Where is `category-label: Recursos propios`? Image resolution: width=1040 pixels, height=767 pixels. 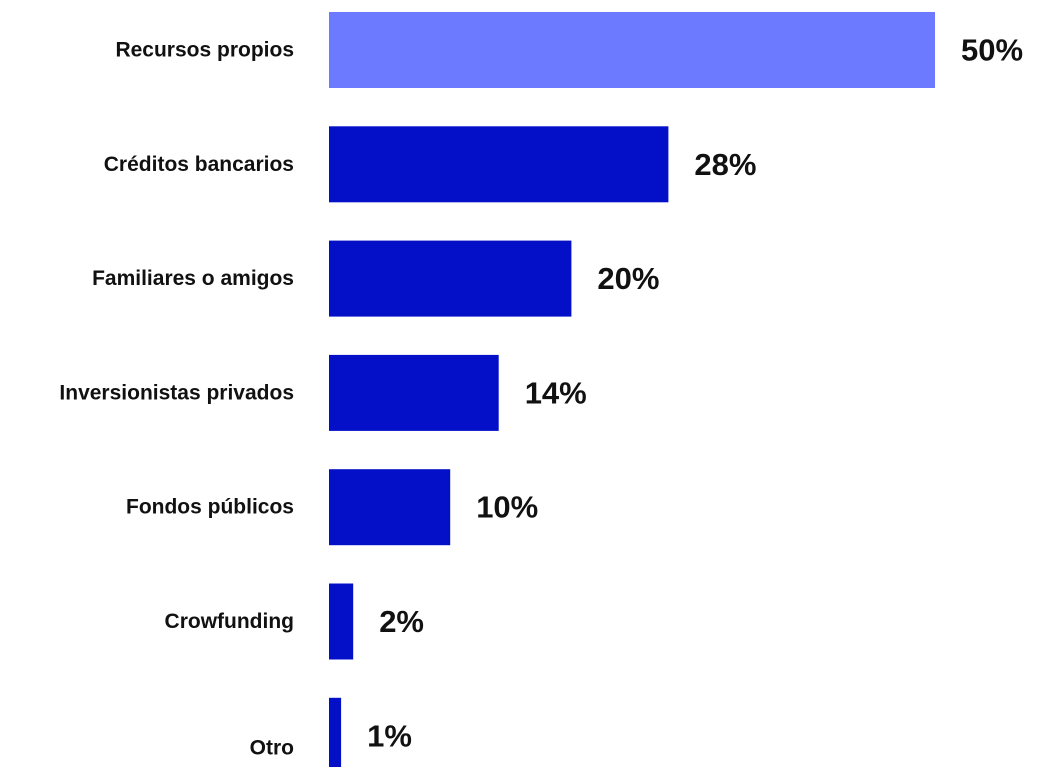 category-label: Recursos propios is located at coordinates (204, 50).